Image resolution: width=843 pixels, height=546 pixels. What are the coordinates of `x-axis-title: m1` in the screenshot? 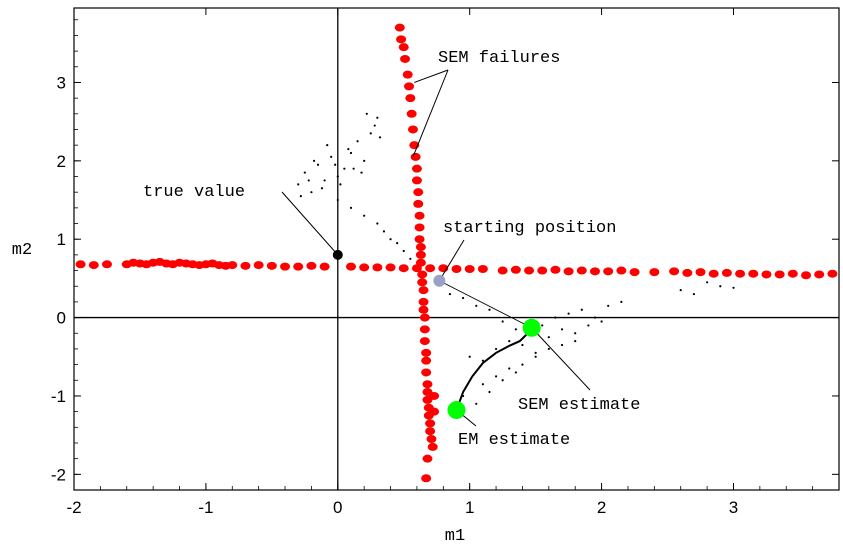 It's located at (455, 536).